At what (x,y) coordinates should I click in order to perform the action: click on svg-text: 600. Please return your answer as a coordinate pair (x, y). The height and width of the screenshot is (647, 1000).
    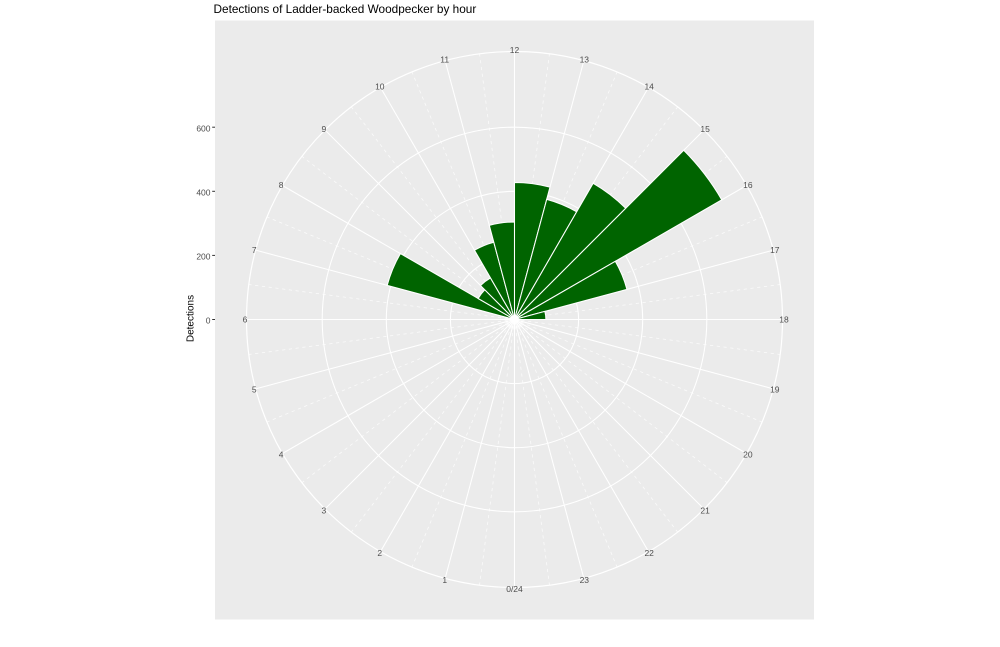
    Looking at the image, I should click on (203, 128).